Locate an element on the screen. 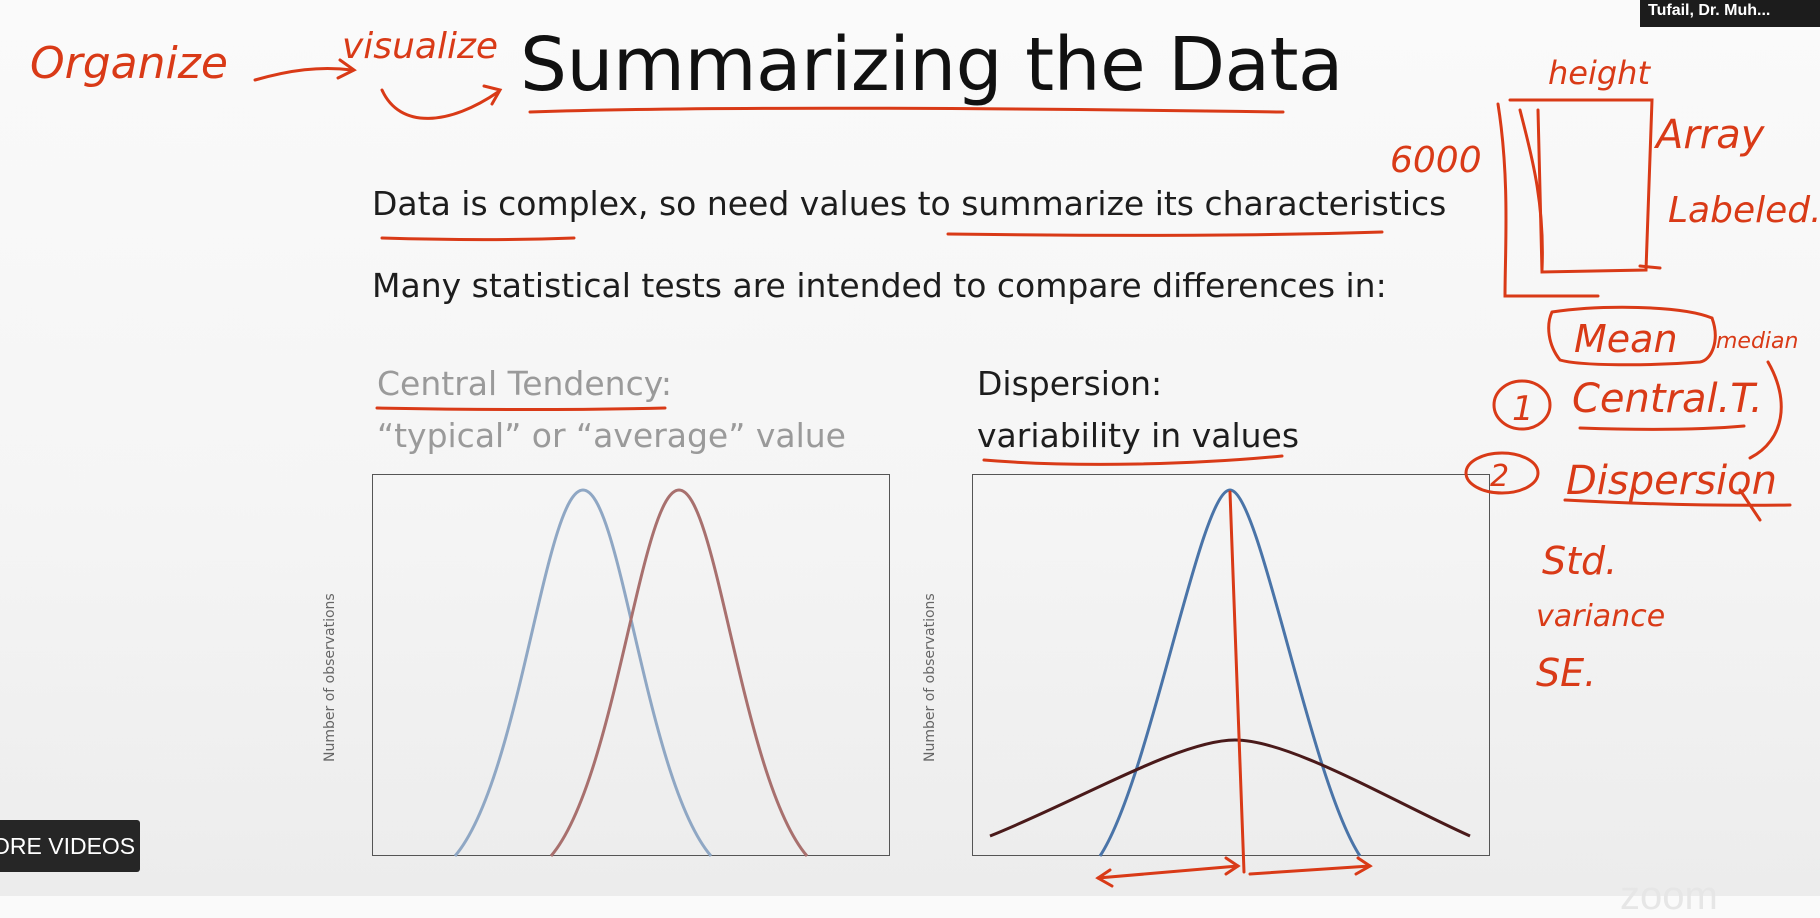  more-videos-label: ORE VIDEOS is located at coordinates (68, 846).